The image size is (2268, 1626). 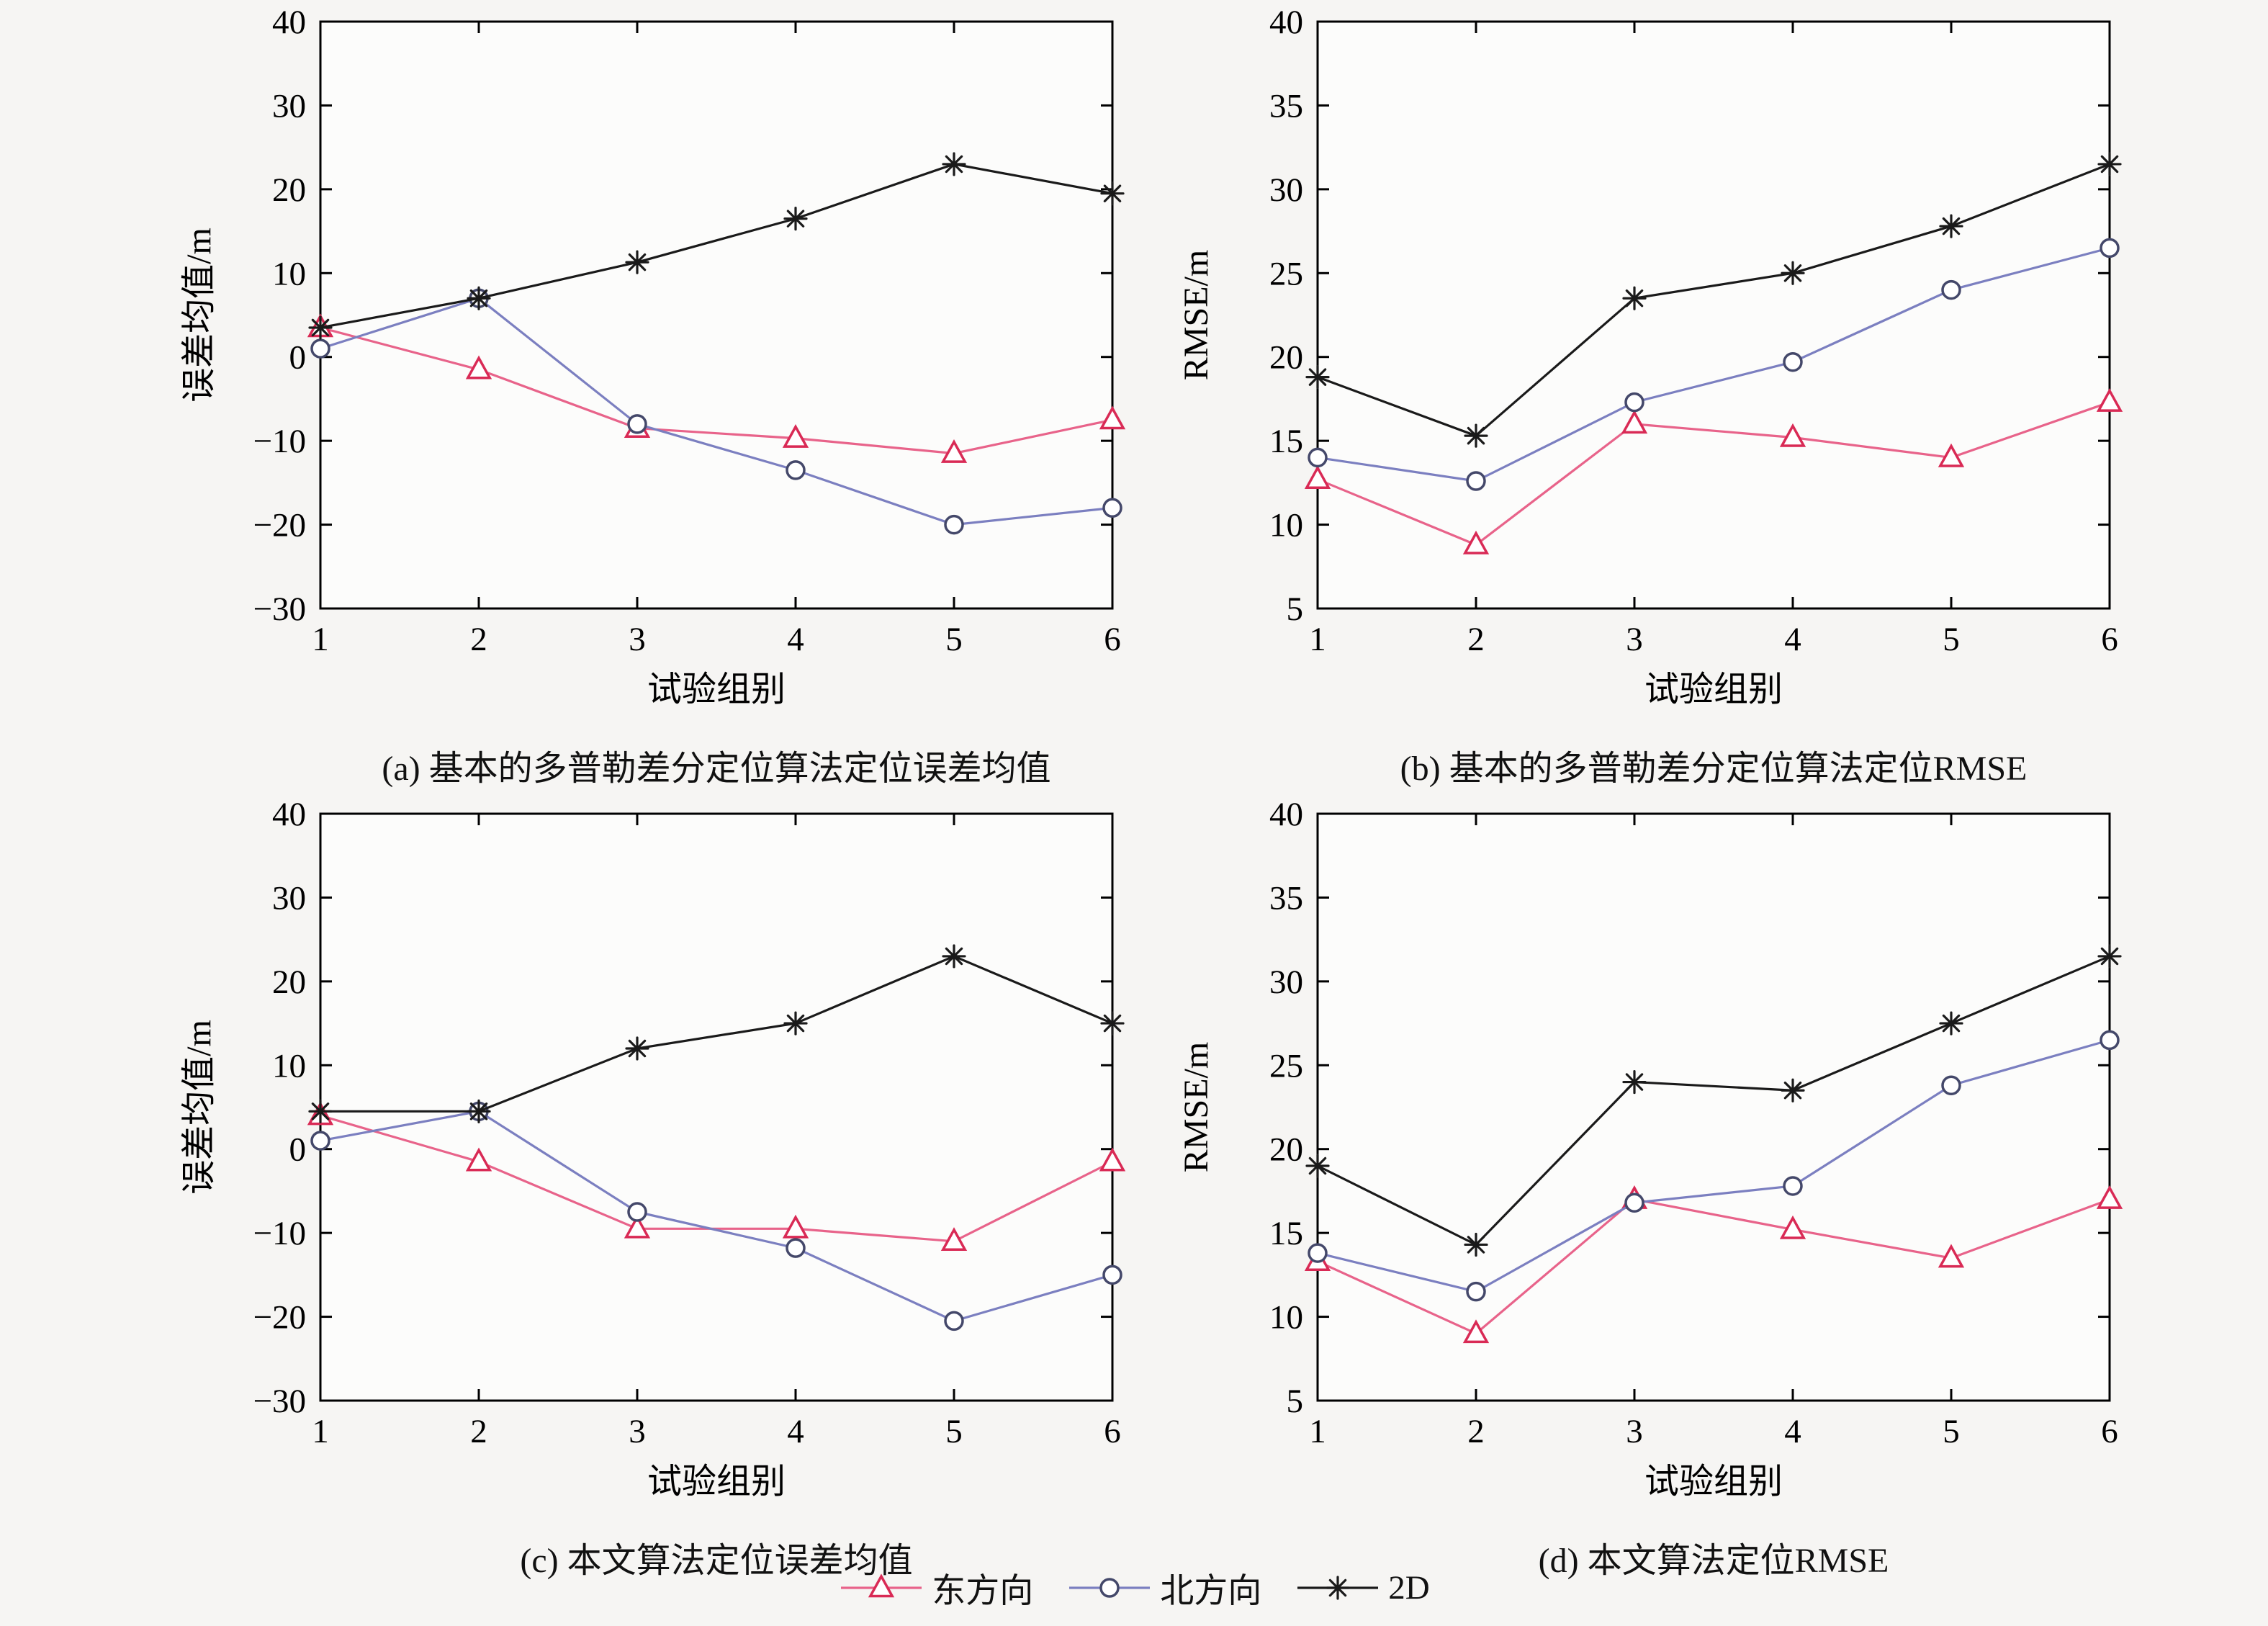 I want to click on legend-label-north: 北方向, so click(x=1211, y=1591).